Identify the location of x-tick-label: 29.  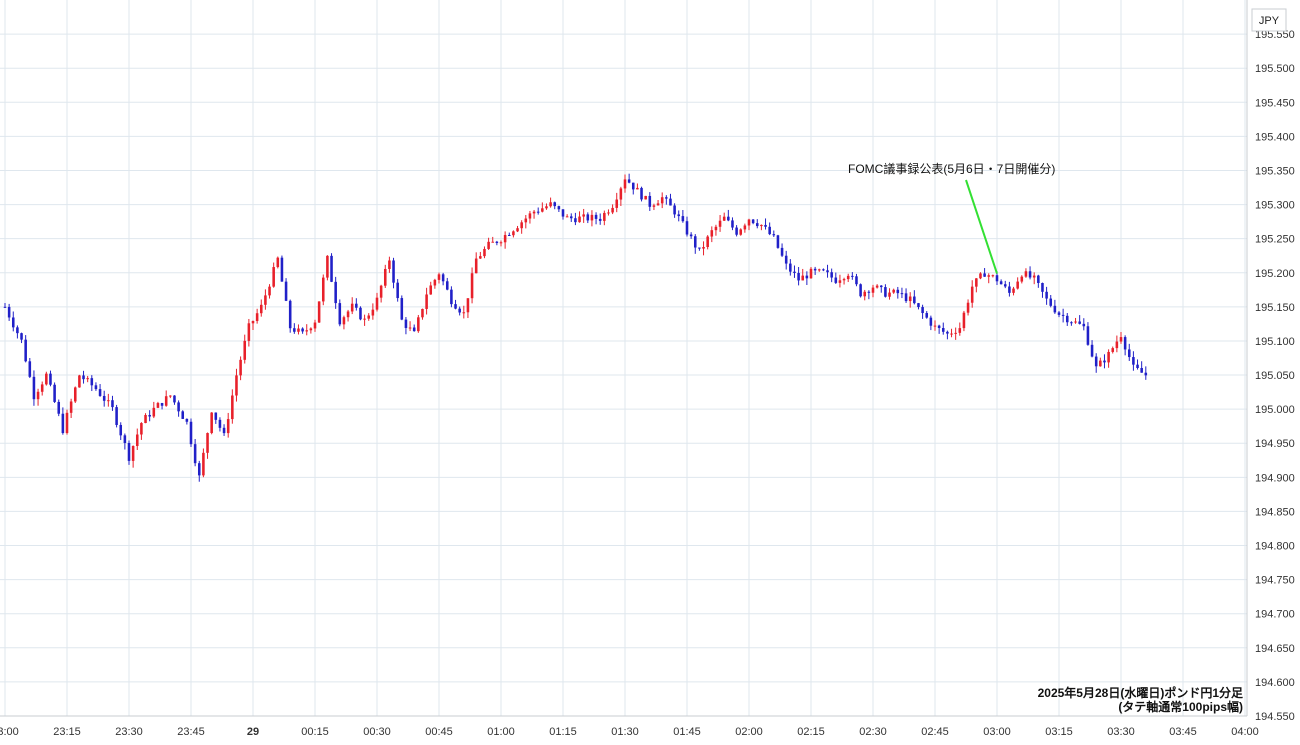
(253, 732).